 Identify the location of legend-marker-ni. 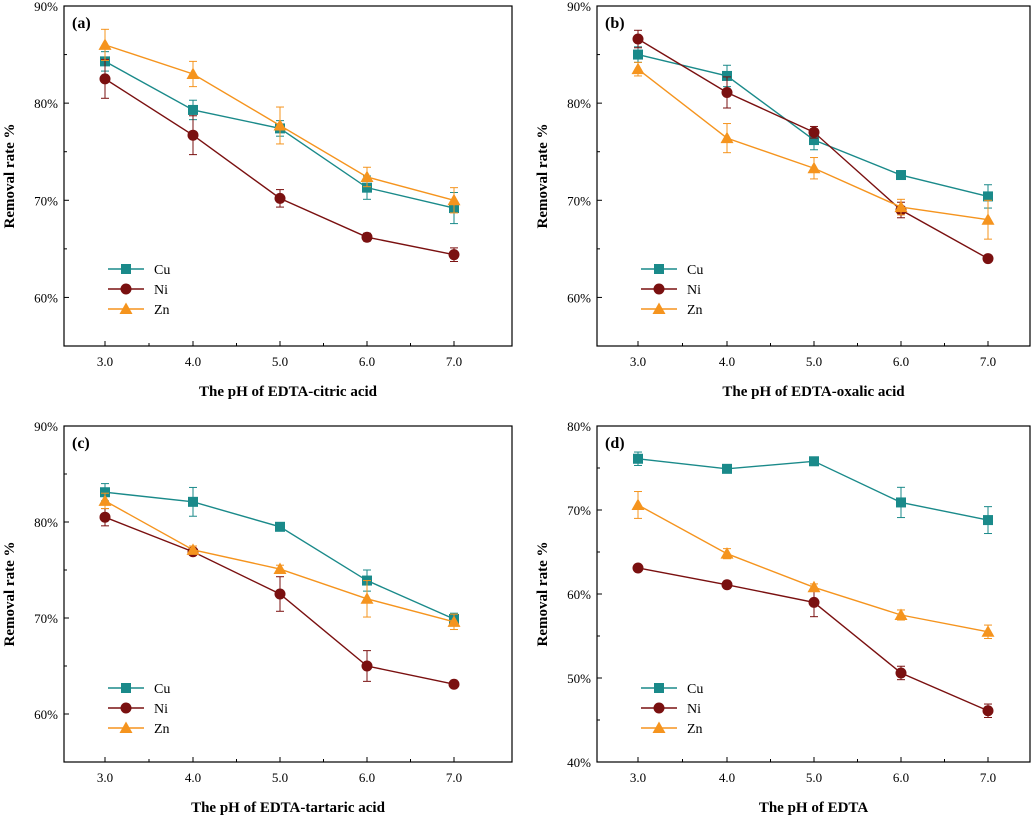
(659, 289).